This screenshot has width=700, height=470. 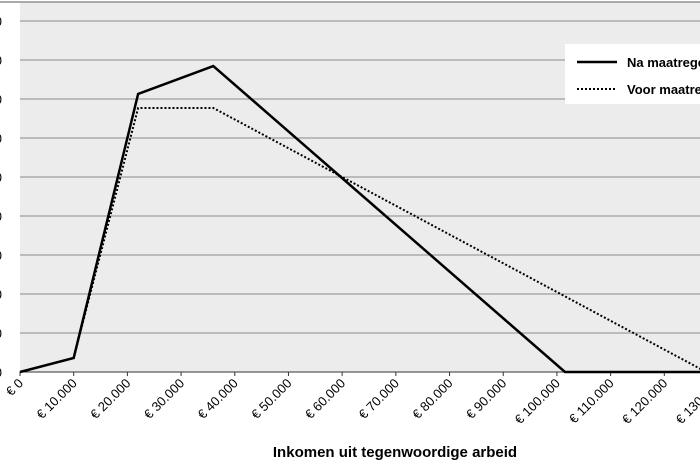 I want to click on legend-box, so click(x=632, y=74).